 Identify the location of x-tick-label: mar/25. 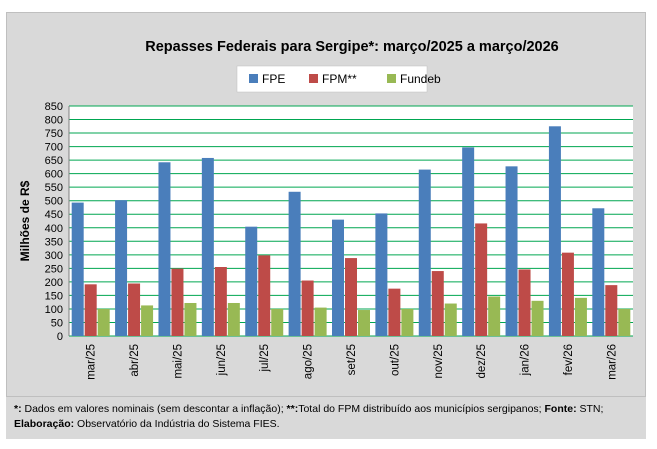
(92, 362).